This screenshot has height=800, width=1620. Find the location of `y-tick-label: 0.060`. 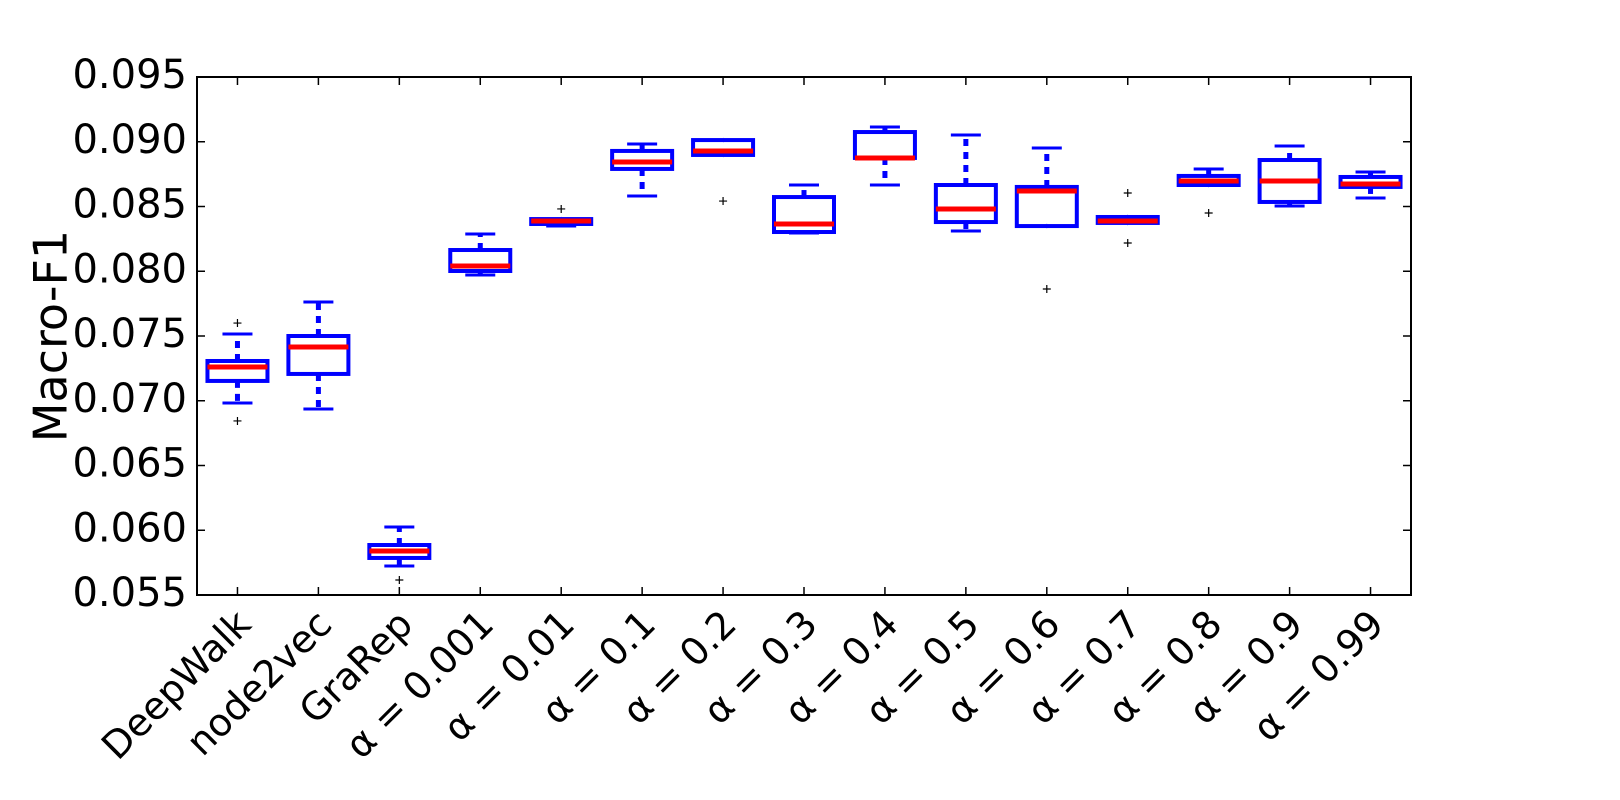

y-tick-label: 0.060 is located at coordinates (129, 528).